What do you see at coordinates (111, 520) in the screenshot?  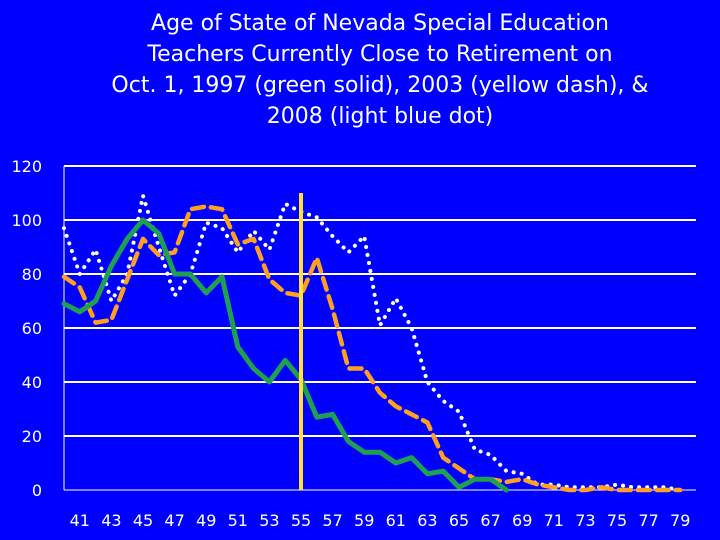 I see `x-tick-label: 43` at bounding box center [111, 520].